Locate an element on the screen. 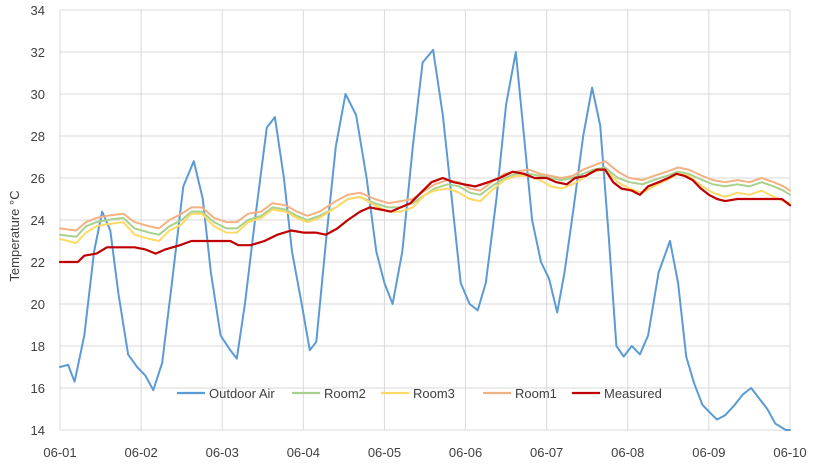 The image size is (814, 473). x-tick-label: 06-01 is located at coordinates (59, 452).